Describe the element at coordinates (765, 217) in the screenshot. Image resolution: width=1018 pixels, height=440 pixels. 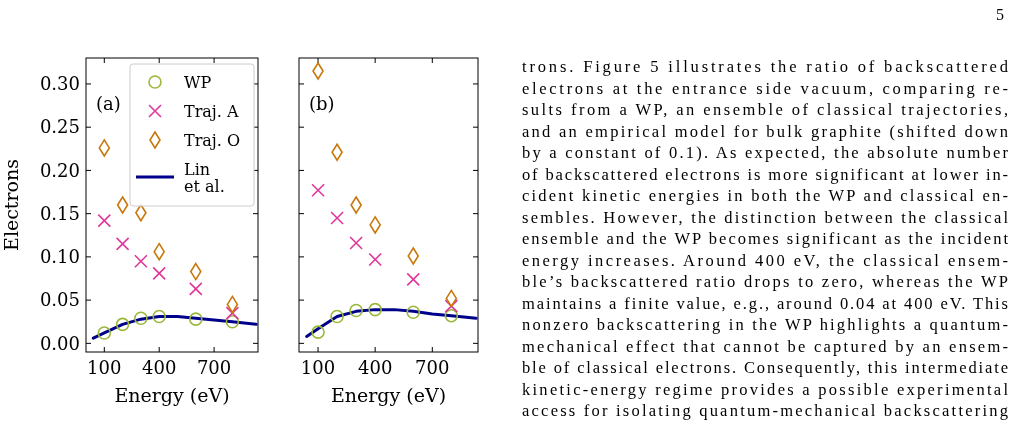
I see `text: sembles. However, the distinction between the classical` at that location.